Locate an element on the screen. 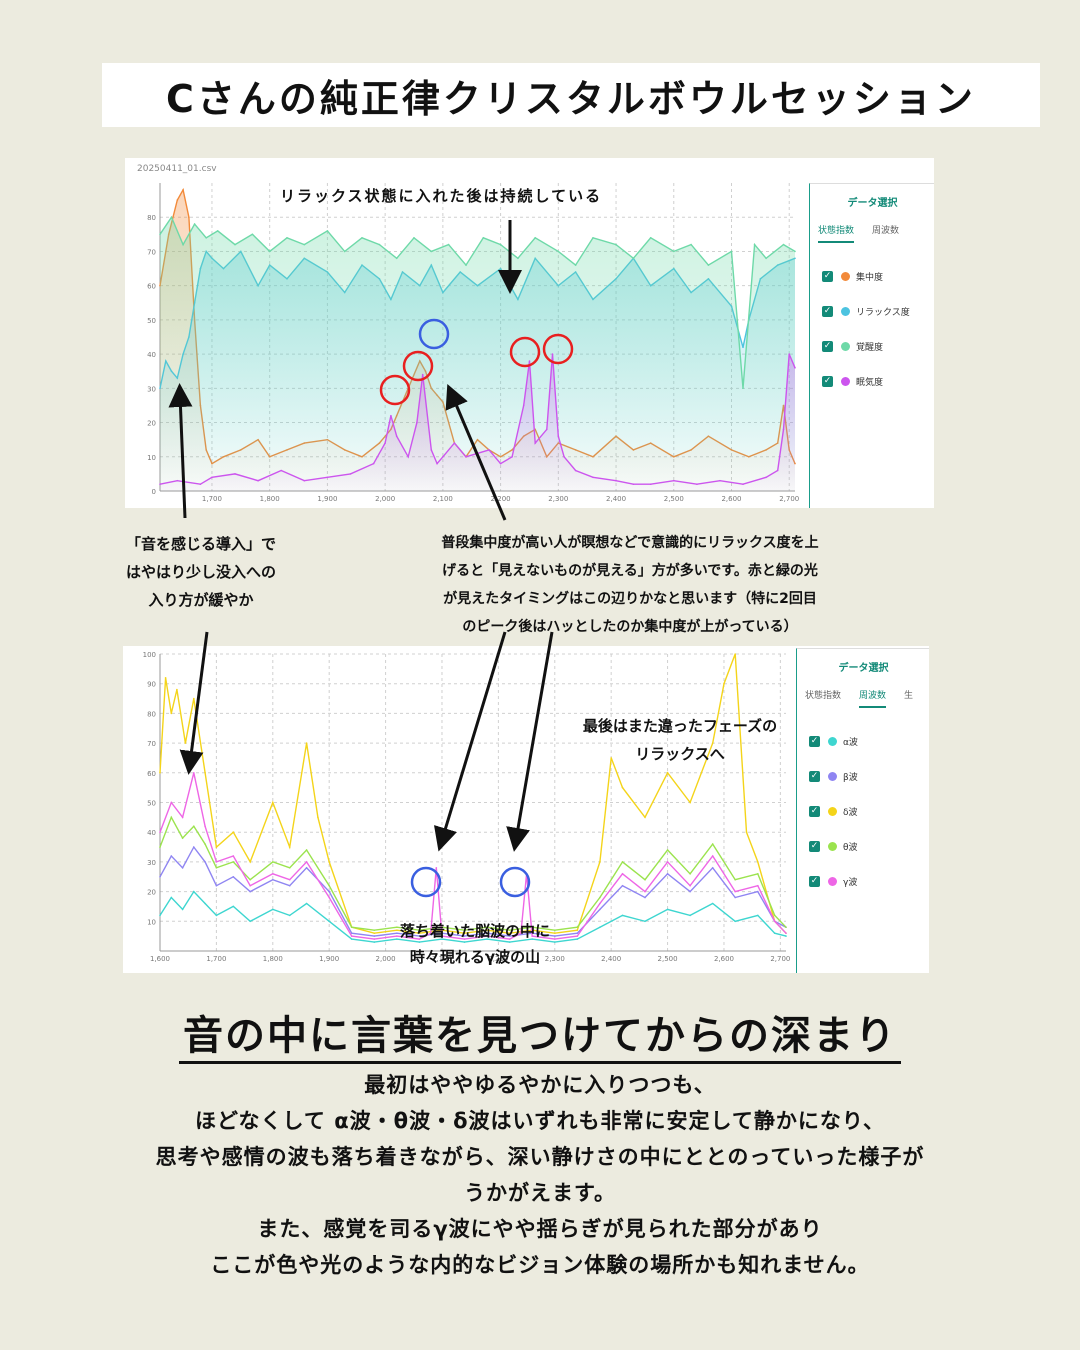 The height and width of the screenshot is (1350, 1080). legend-item: ✓ 眠気度 is located at coordinates (872, 381).